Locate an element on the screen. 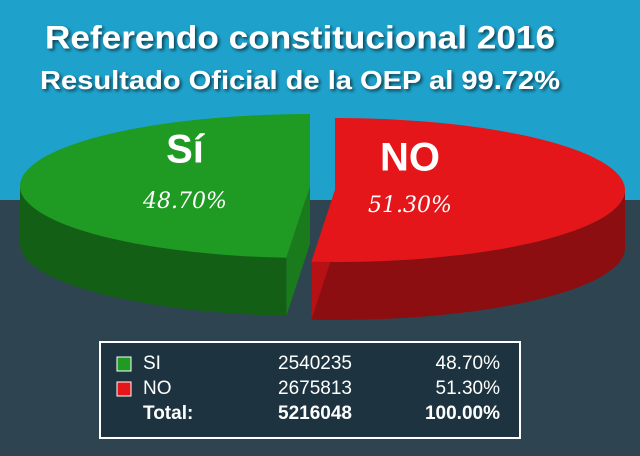 The width and height of the screenshot is (640, 456). legend-table is located at coordinates (310, 390).